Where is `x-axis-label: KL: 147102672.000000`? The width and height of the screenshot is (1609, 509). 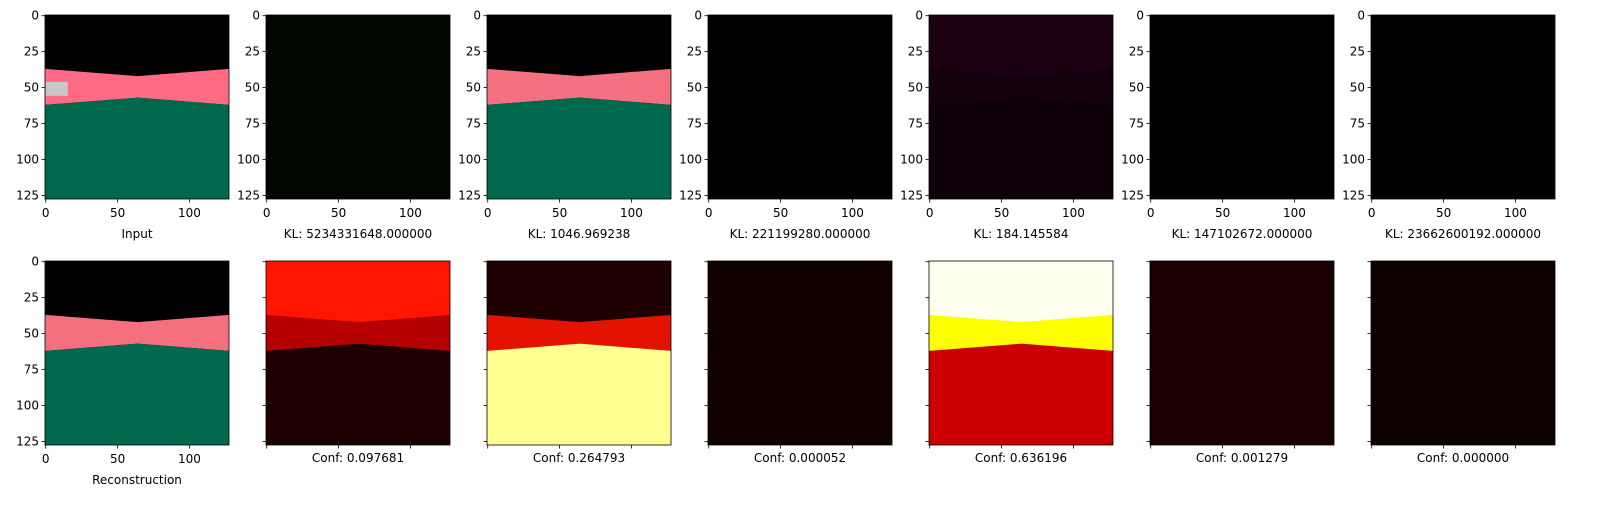 x-axis-label: KL: 147102672.000000 is located at coordinates (1242, 234).